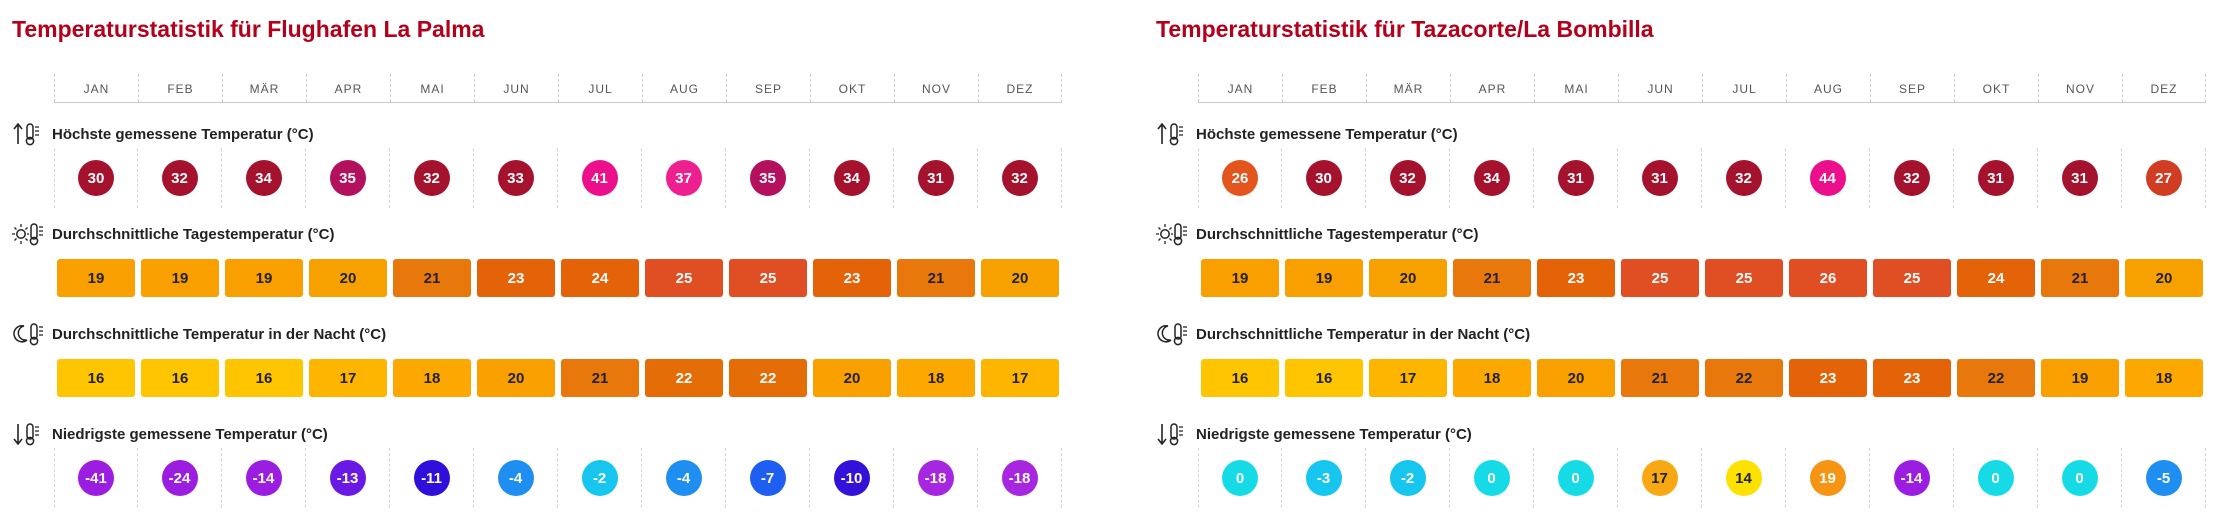 This screenshot has width=2232, height=531. I want to click on temperature-badge: -13, so click(347, 478).